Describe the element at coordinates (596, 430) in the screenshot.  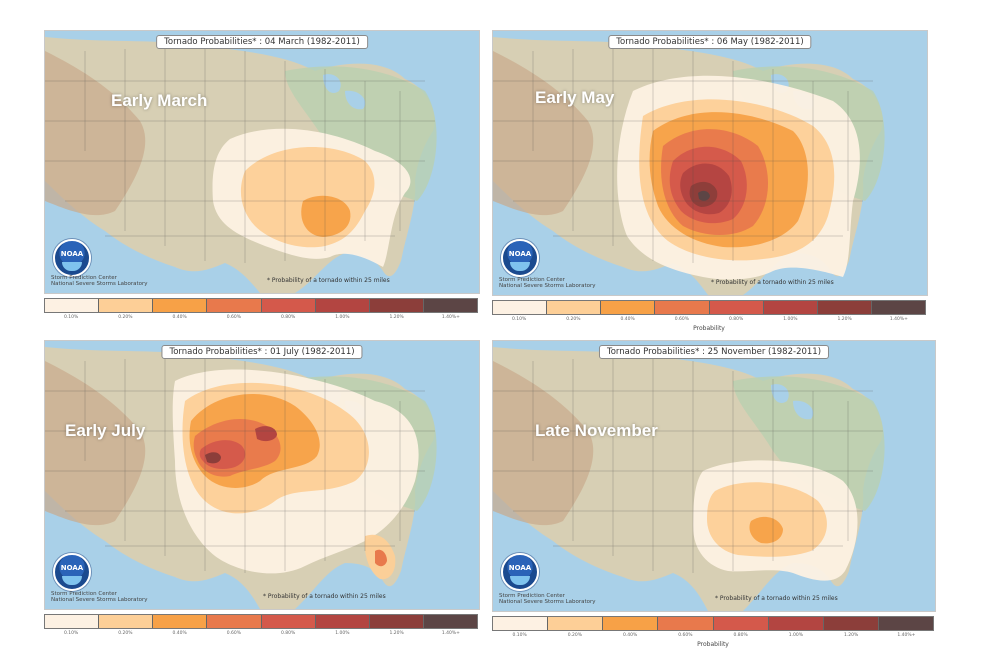
I see `season-label: Late November` at that location.